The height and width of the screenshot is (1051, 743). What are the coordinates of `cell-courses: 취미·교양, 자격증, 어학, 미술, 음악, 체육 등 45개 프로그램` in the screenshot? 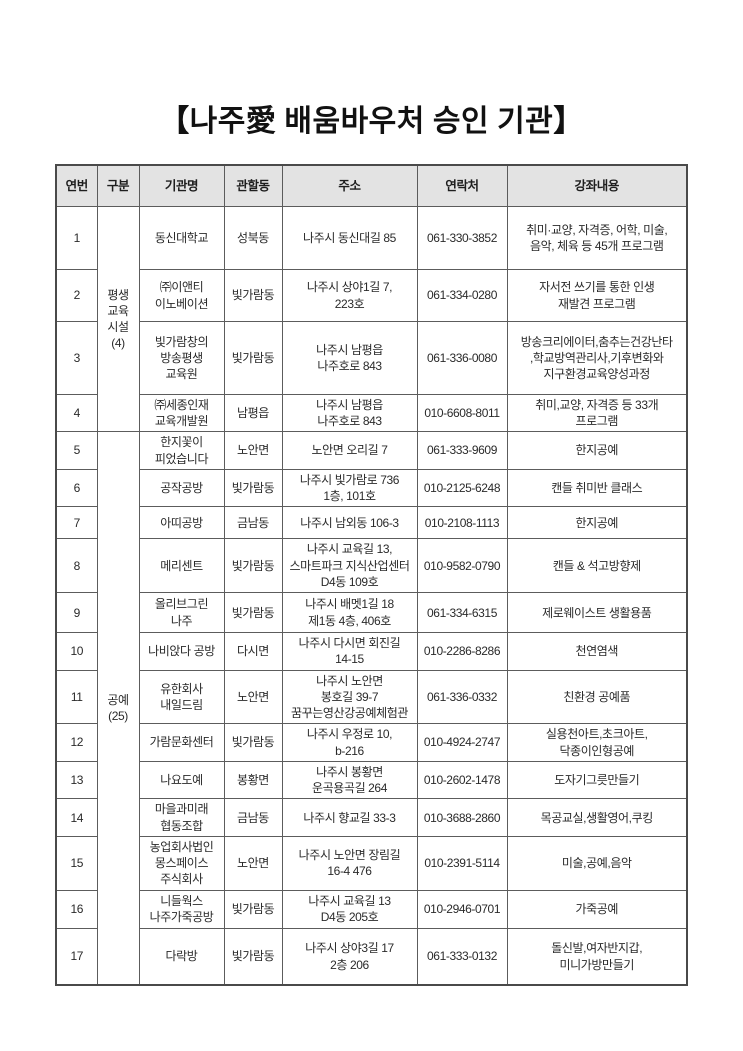 It's located at (597, 238).